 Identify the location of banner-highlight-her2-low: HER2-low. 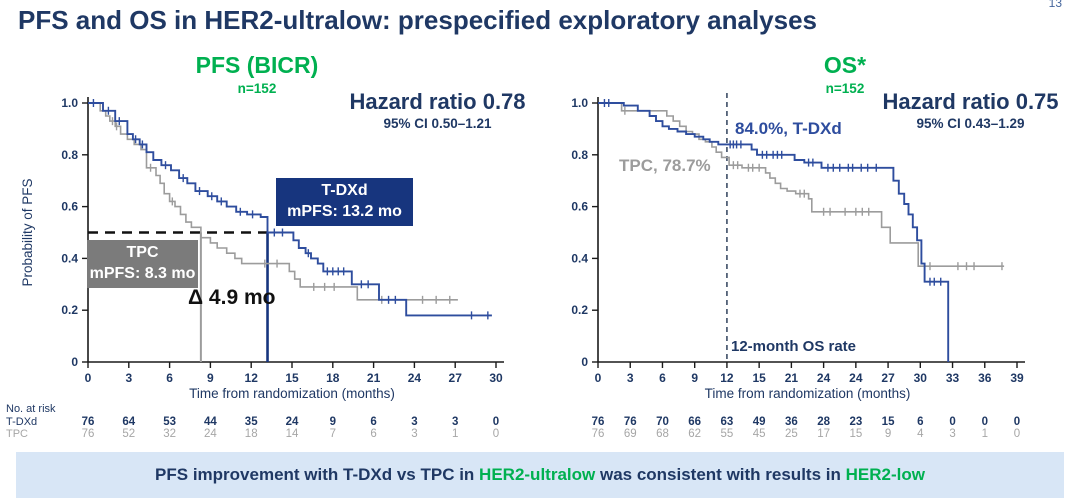
(885, 474).